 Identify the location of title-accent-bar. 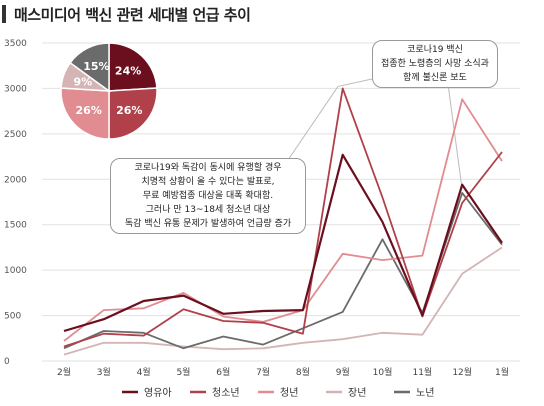
(4, 14).